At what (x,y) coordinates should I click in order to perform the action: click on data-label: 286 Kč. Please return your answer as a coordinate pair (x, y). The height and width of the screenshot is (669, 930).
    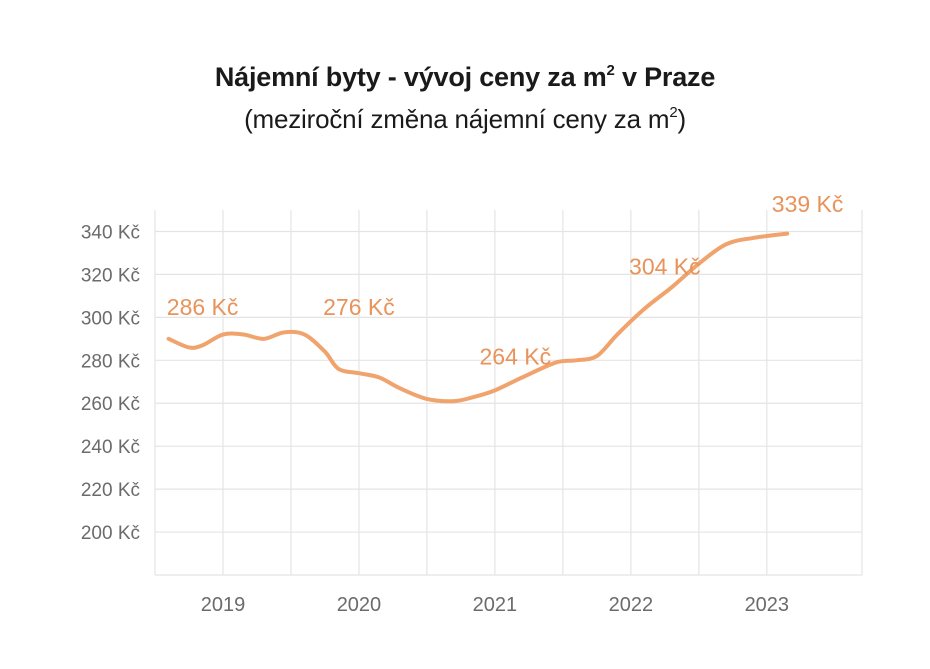
    Looking at the image, I should click on (203, 307).